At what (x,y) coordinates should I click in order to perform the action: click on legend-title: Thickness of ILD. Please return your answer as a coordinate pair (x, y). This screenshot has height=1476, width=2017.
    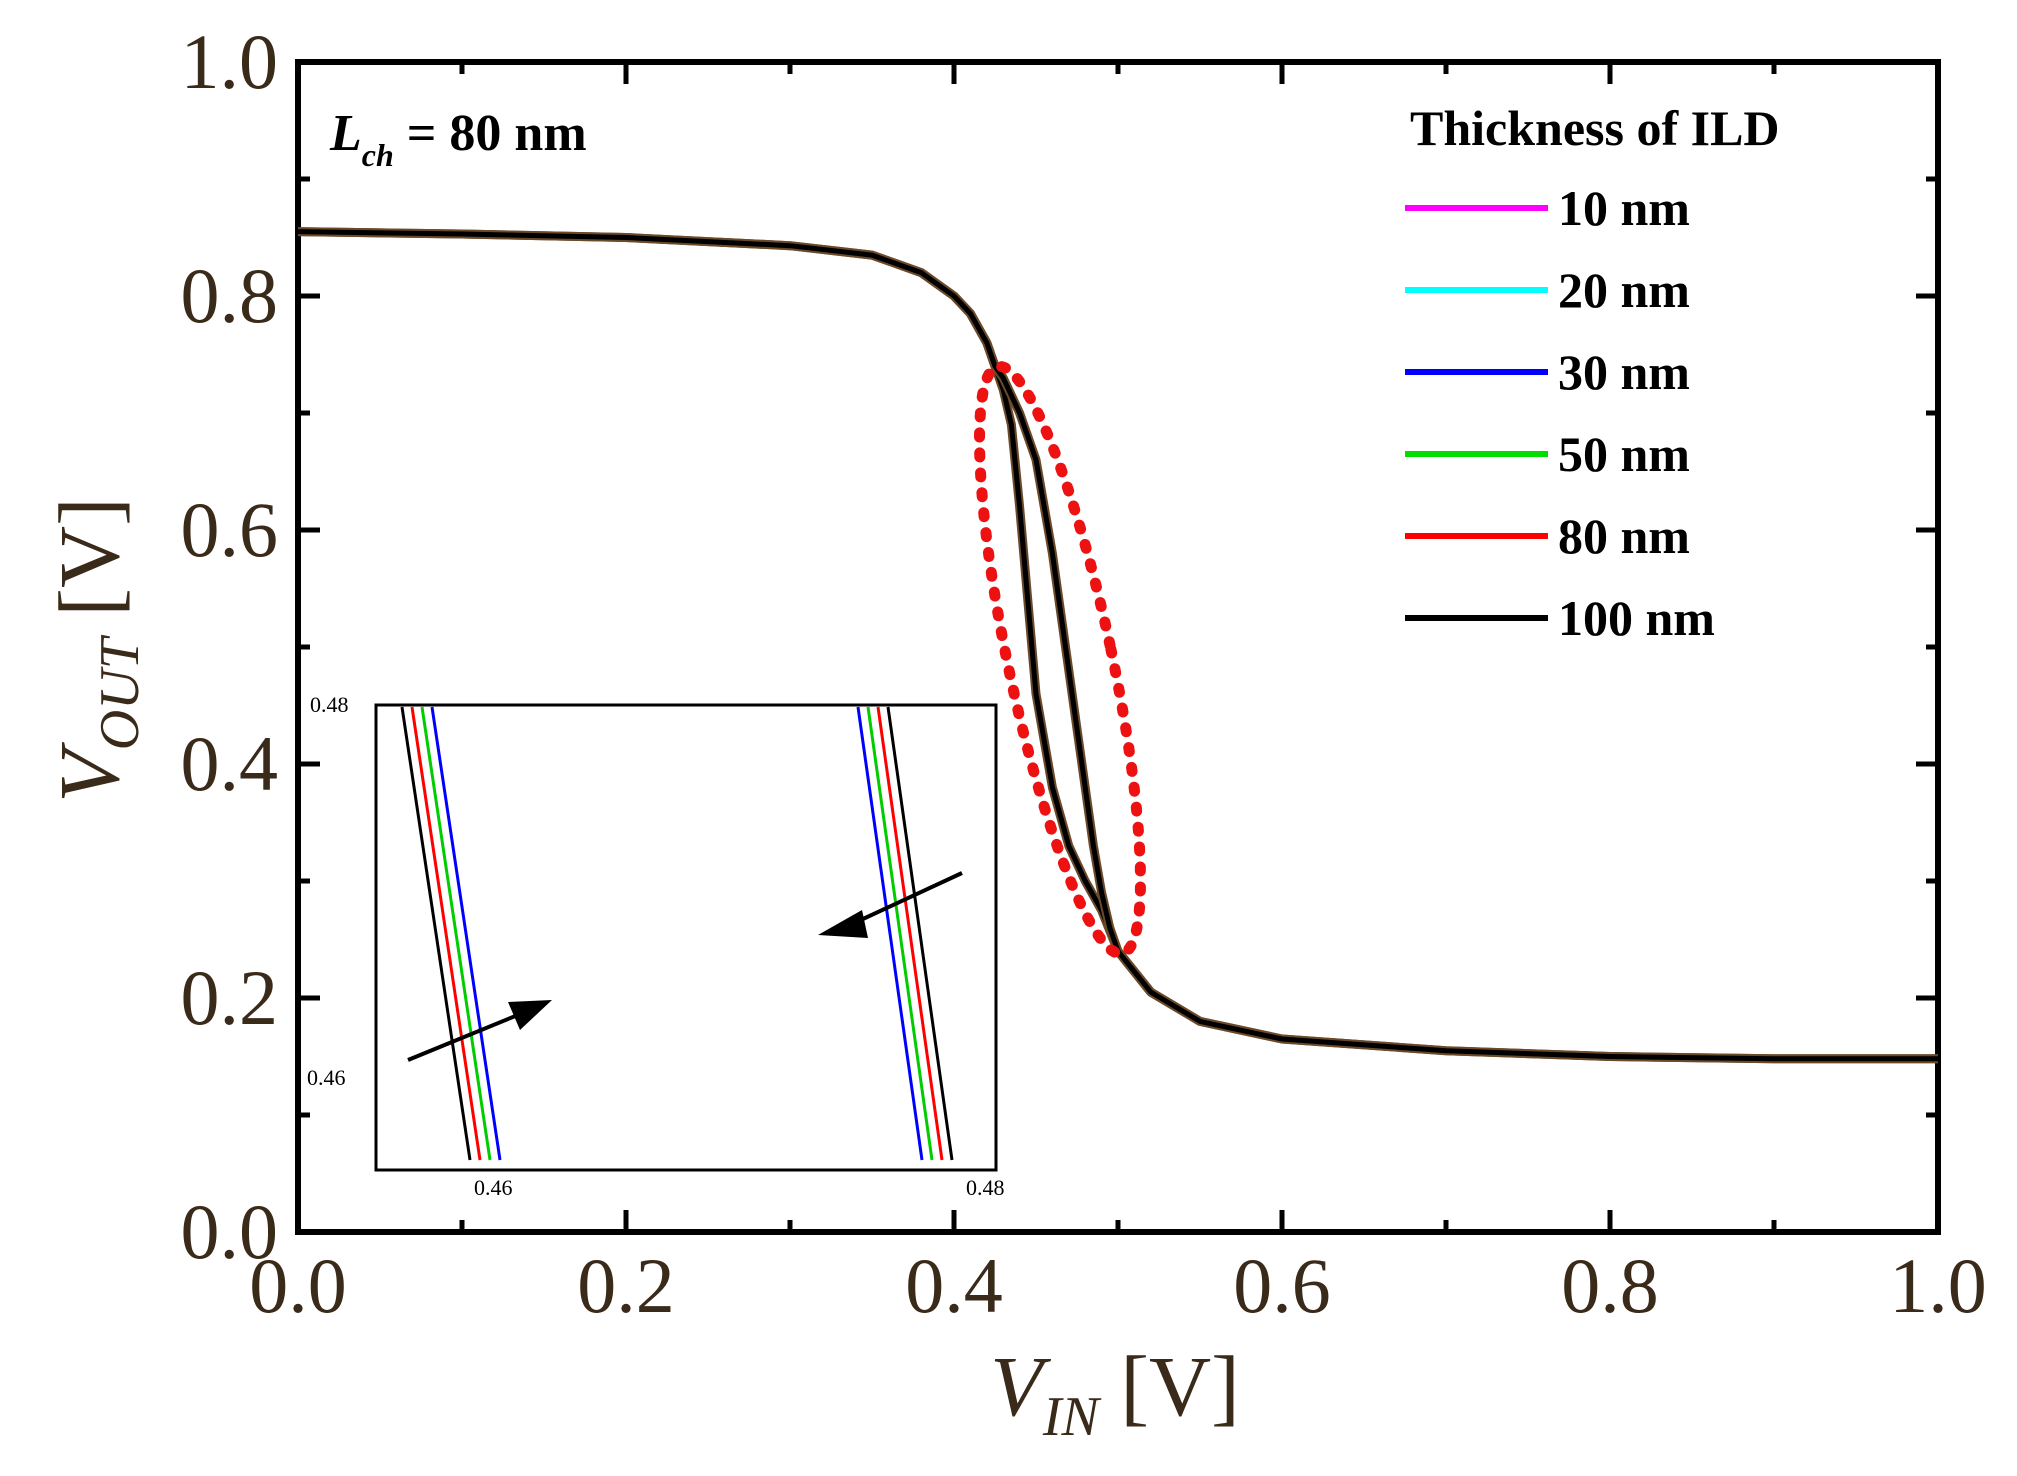
    Looking at the image, I should click on (1595, 128).